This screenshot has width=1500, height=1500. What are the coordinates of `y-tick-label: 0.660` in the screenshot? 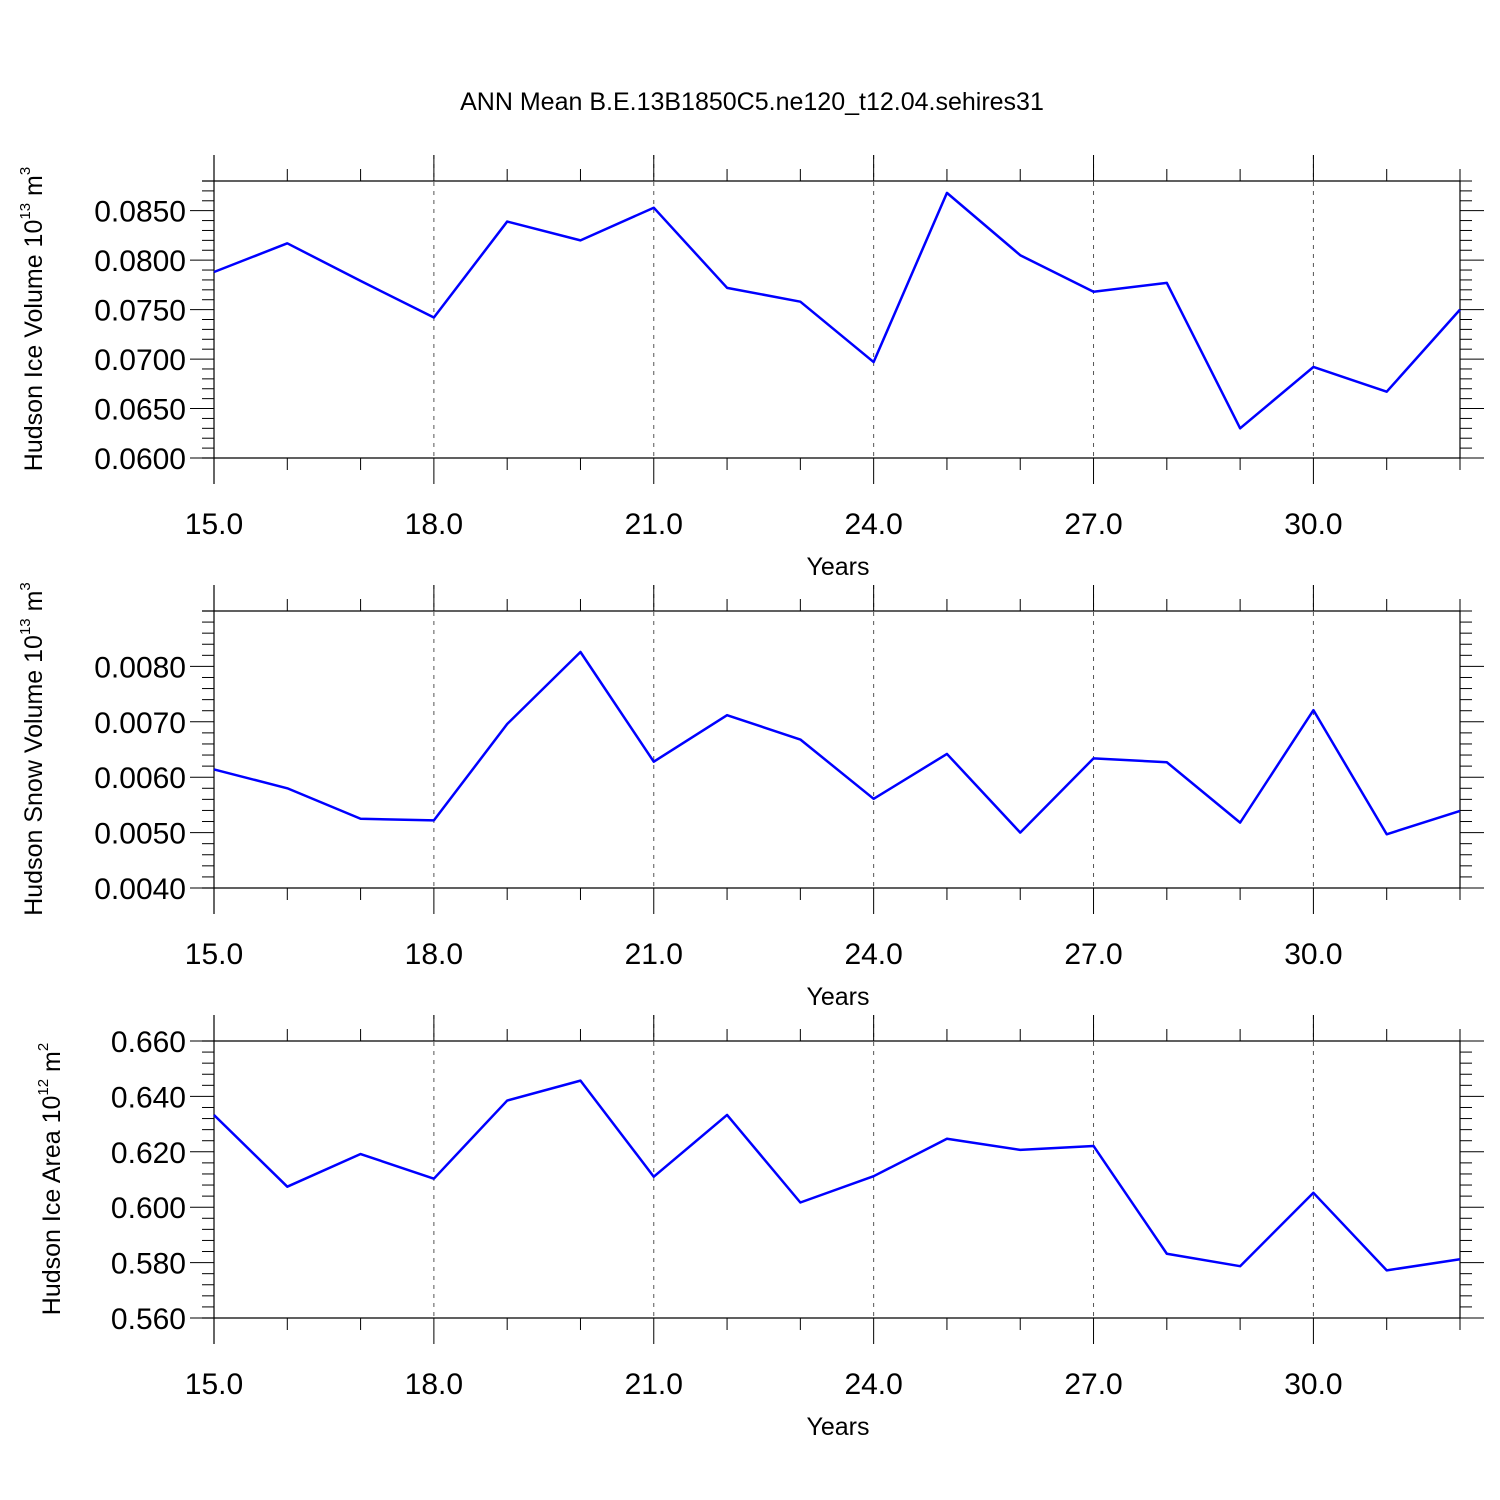 It's located at (148, 1042).